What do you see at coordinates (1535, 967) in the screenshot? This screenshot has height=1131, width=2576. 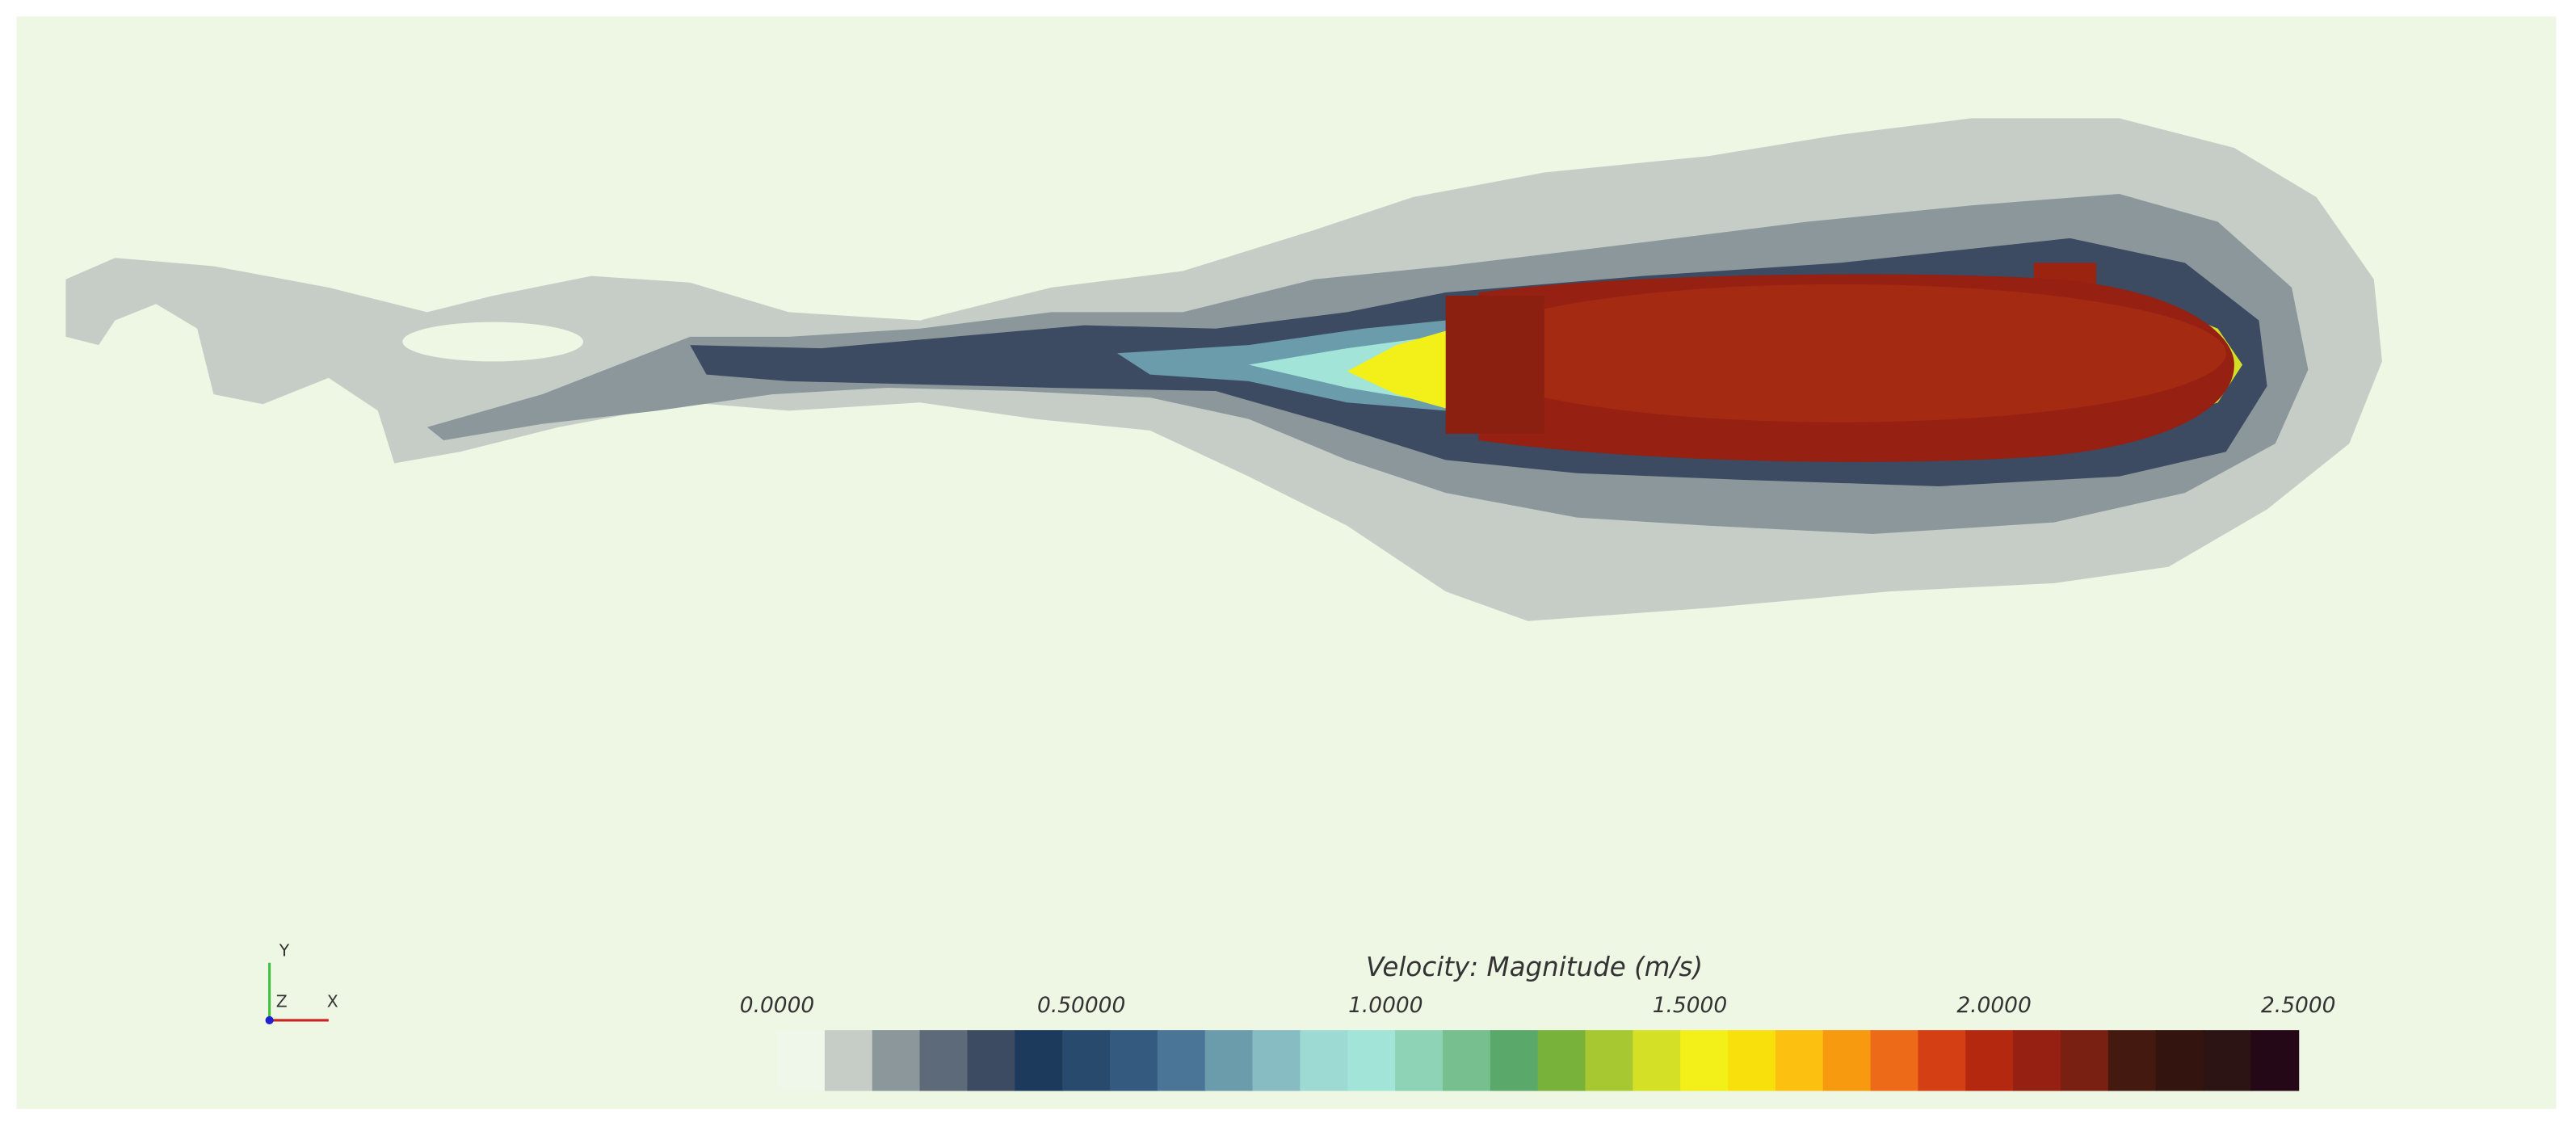 I see `colorbar-title: Velocity: Magnitude (m/s)` at bounding box center [1535, 967].